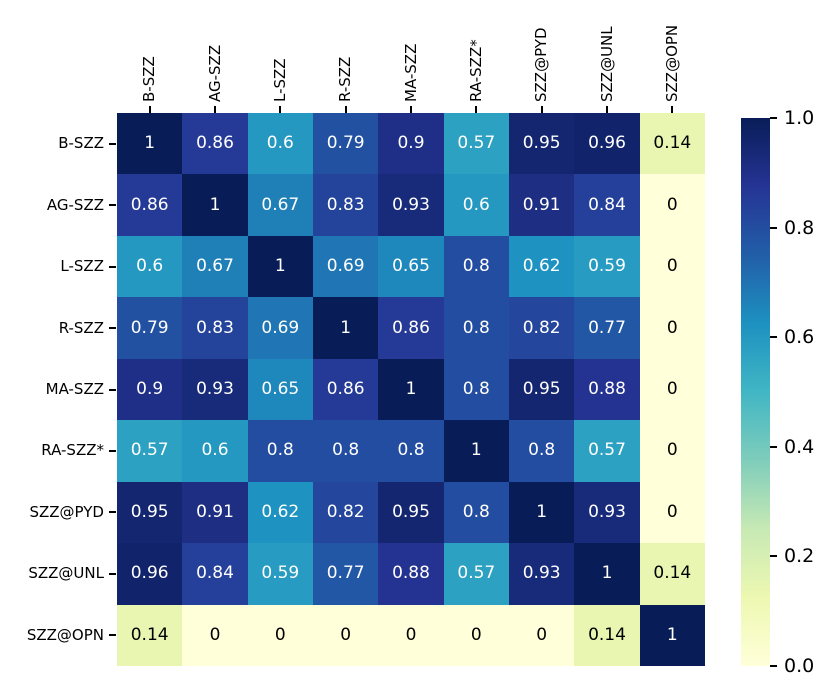  What do you see at coordinates (542, 205) in the screenshot?
I see `heatmap-cell: 0.91` at bounding box center [542, 205].